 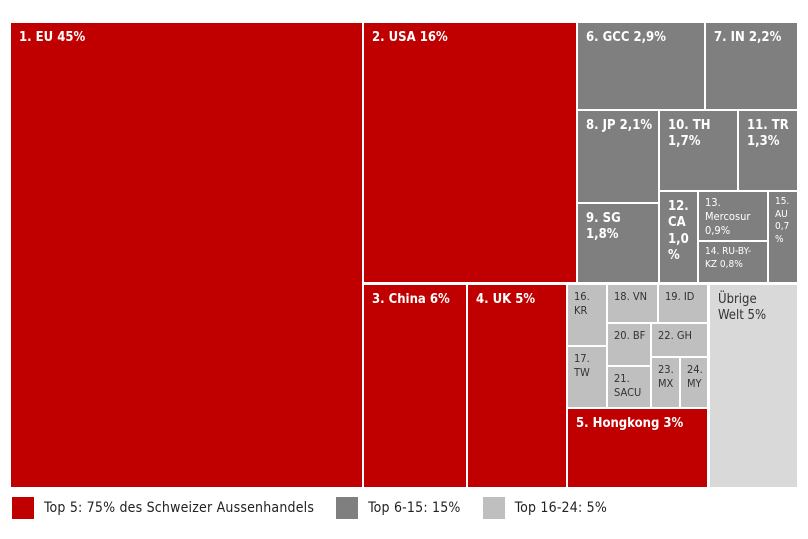 I want to click on treemap-cell-24: 24. MY, so click(x=694, y=382).